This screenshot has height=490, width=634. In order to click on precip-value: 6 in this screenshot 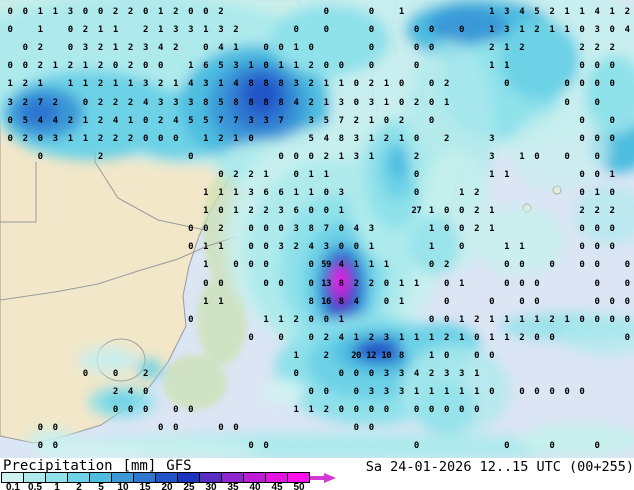, I will do `click(266, 193)`.